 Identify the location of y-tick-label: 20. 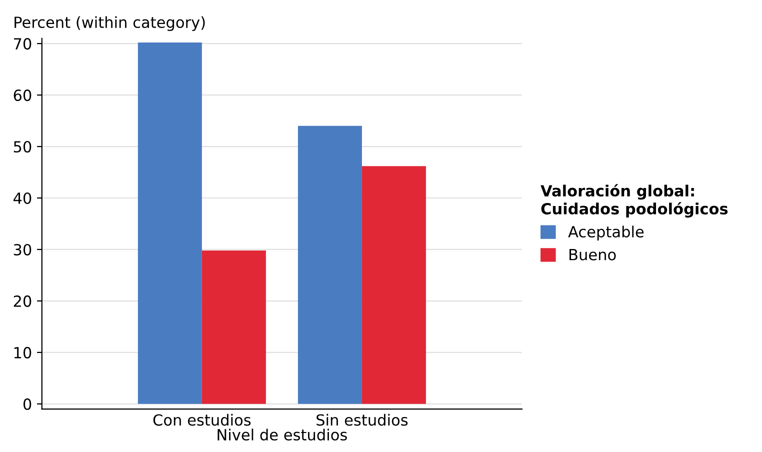
(23, 301).